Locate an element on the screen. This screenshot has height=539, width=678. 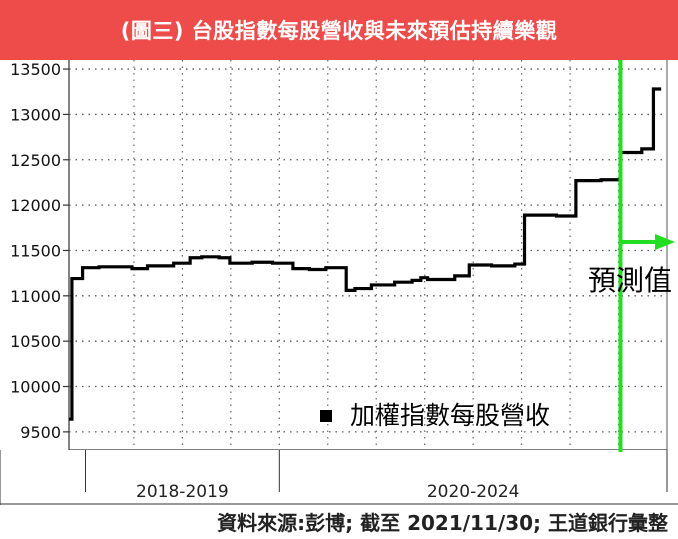
forecast-layer: 預測值 is located at coordinates (631, 256).